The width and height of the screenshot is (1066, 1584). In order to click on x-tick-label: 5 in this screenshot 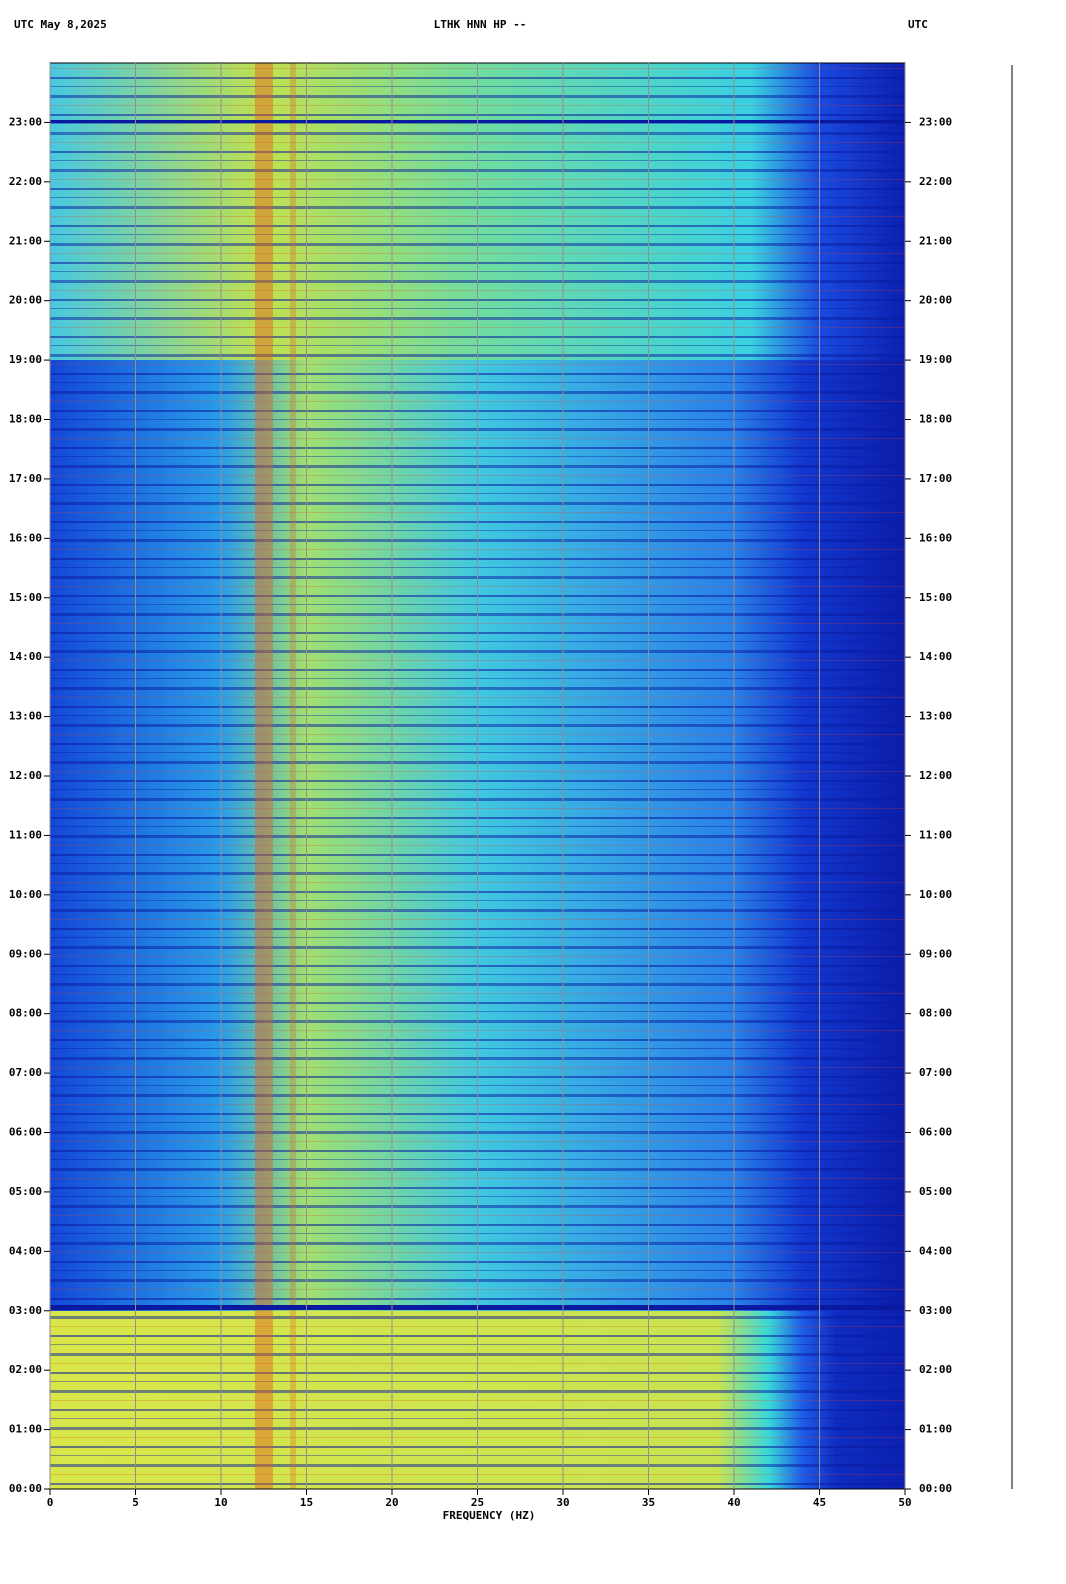, I will do `click(135, 1502)`.